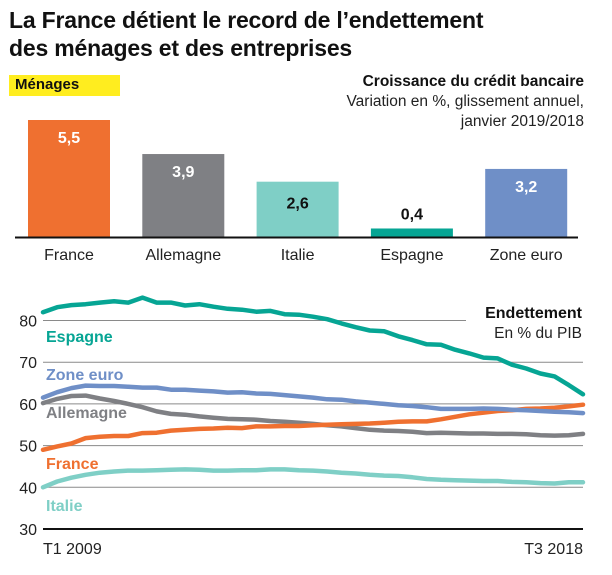  I want to click on series-line-france, so click(313, 427).